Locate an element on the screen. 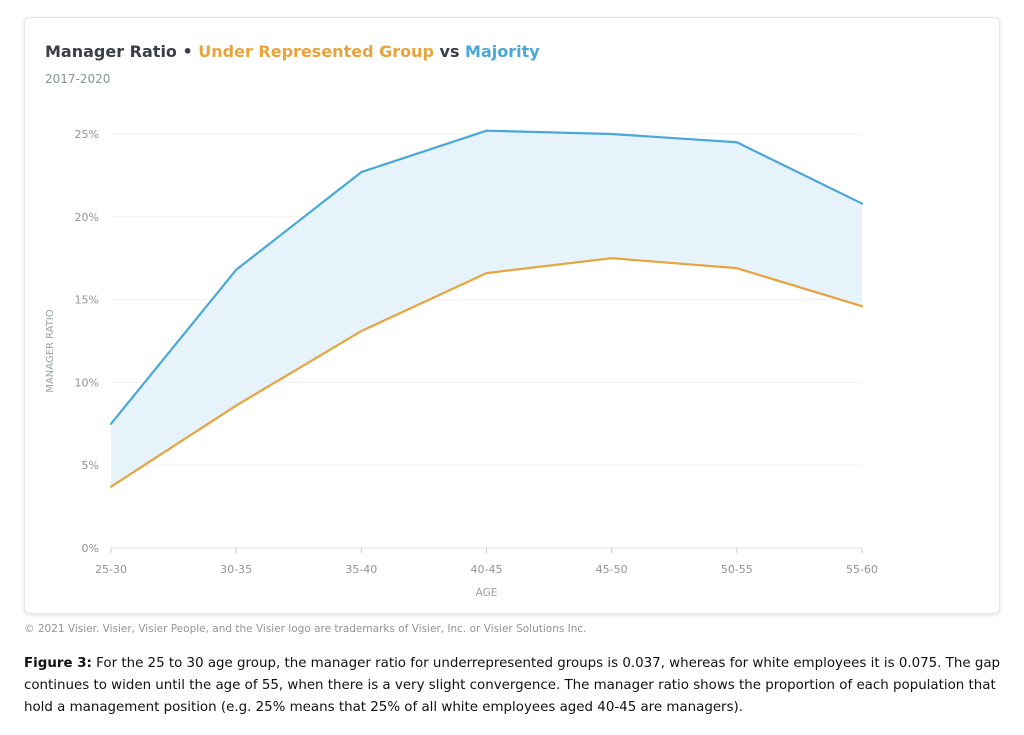  x-tick-label: 50-55 is located at coordinates (737, 569).